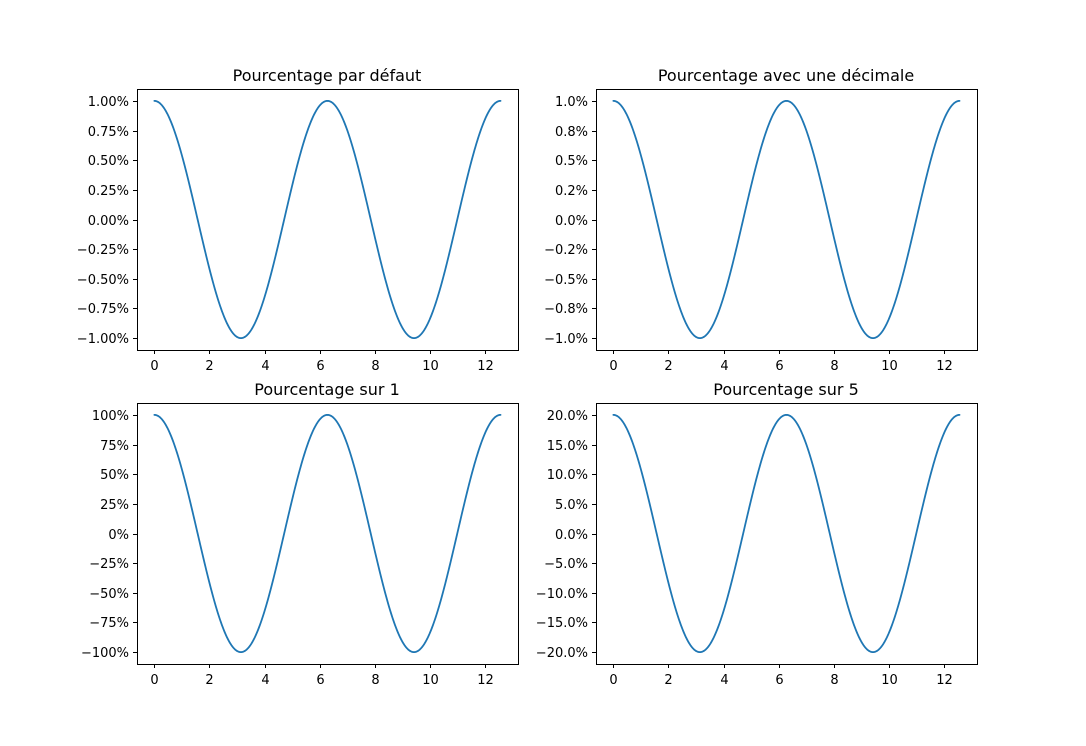 This screenshot has width=1086, height=746. I want to click on y-tick-label: 0.25%, so click(108, 191).